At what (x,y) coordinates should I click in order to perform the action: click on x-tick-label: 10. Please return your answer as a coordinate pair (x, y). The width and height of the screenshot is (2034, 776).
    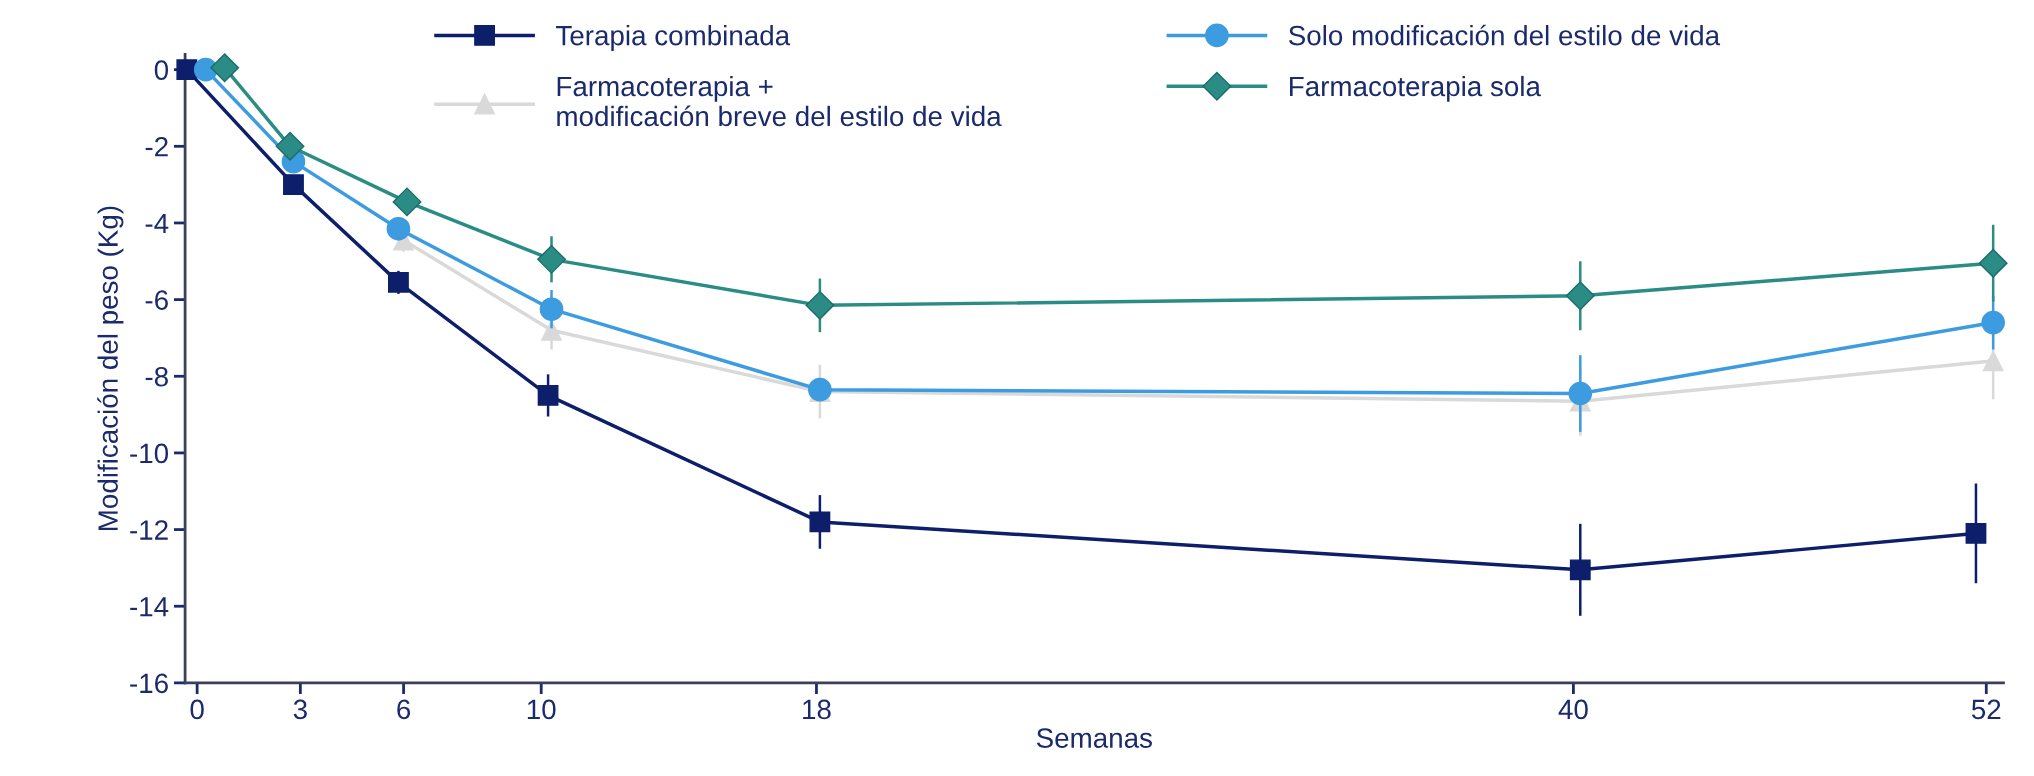
    Looking at the image, I should click on (541, 709).